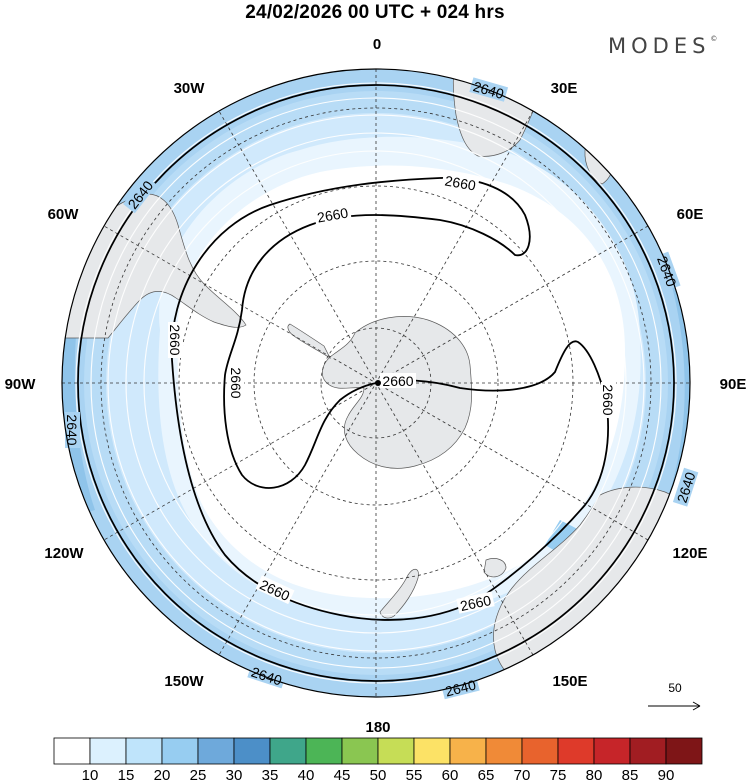  Describe the element at coordinates (306, 774) in the screenshot. I see `colorbar-tick-label: 40` at that location.